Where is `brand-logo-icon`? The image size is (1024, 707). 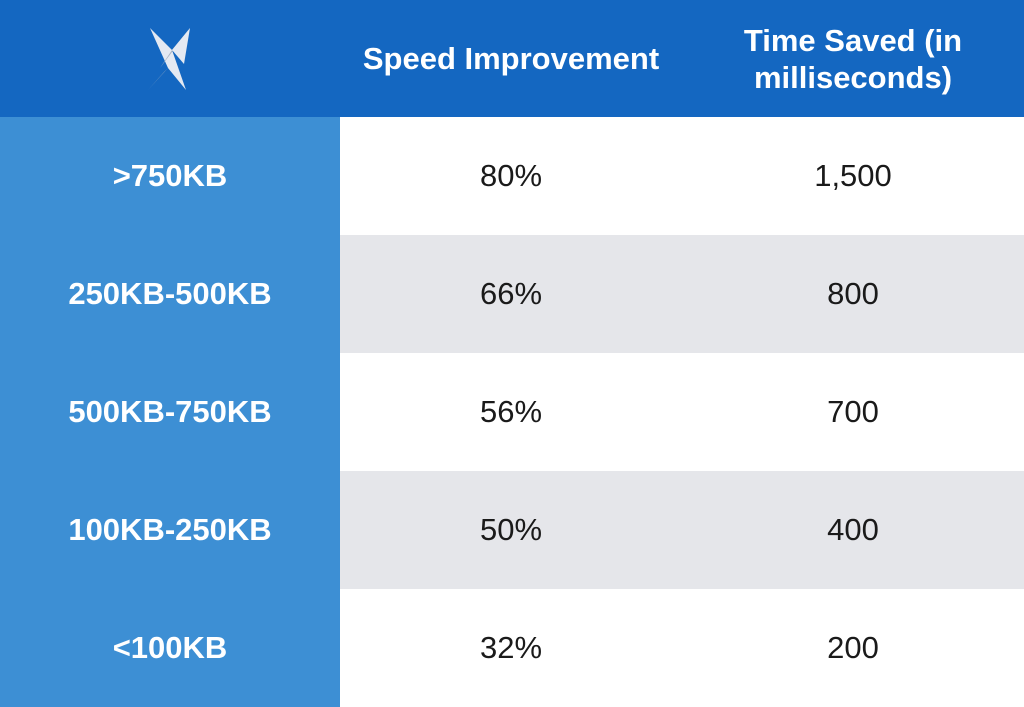
brand-logo-icon is located at coordinates (169, 58).